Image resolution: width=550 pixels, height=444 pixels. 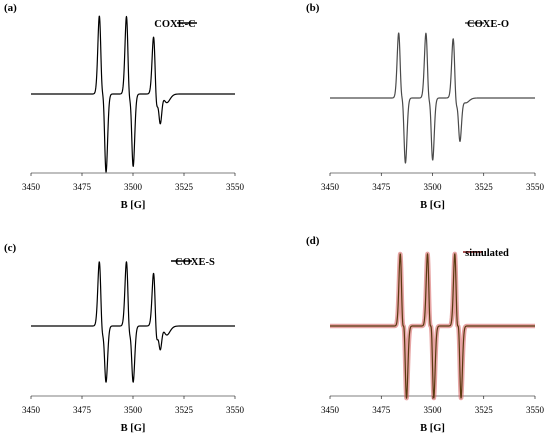 I want to click on panel-letter: (b), so click(x=313, y=8).